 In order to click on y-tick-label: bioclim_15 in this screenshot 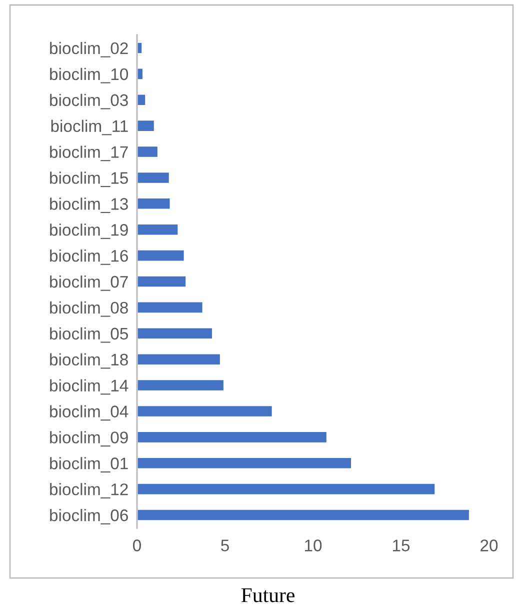, I will do `click(89, 180)`.